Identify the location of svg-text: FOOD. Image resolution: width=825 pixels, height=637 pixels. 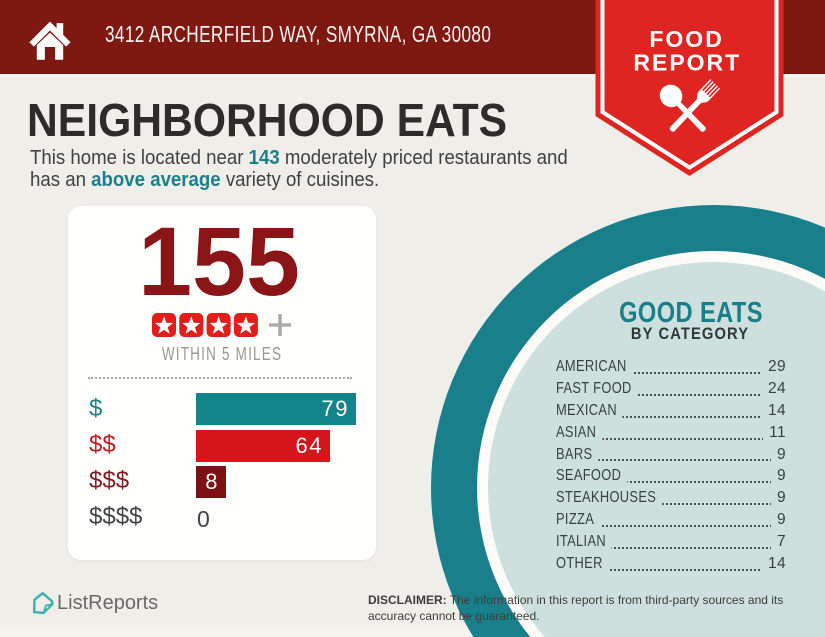
(686, 39).